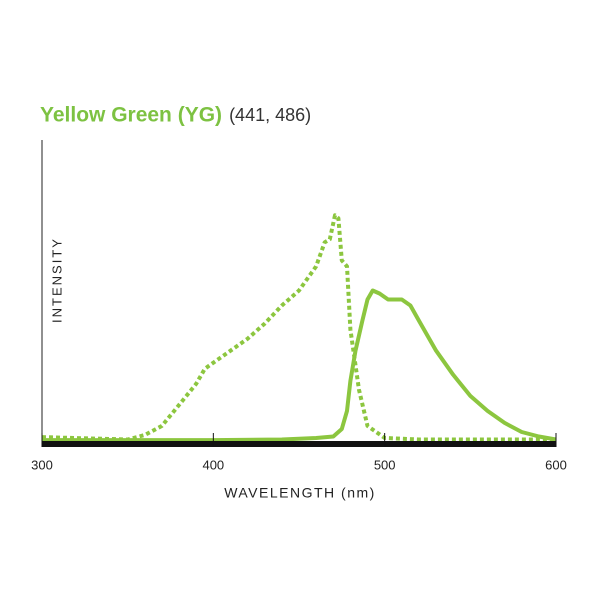 Image resolution: width=600 pixels, height=605 pixels. I want to click on x-axis-label: WAVELENGTH (nm), so click(300, 493).